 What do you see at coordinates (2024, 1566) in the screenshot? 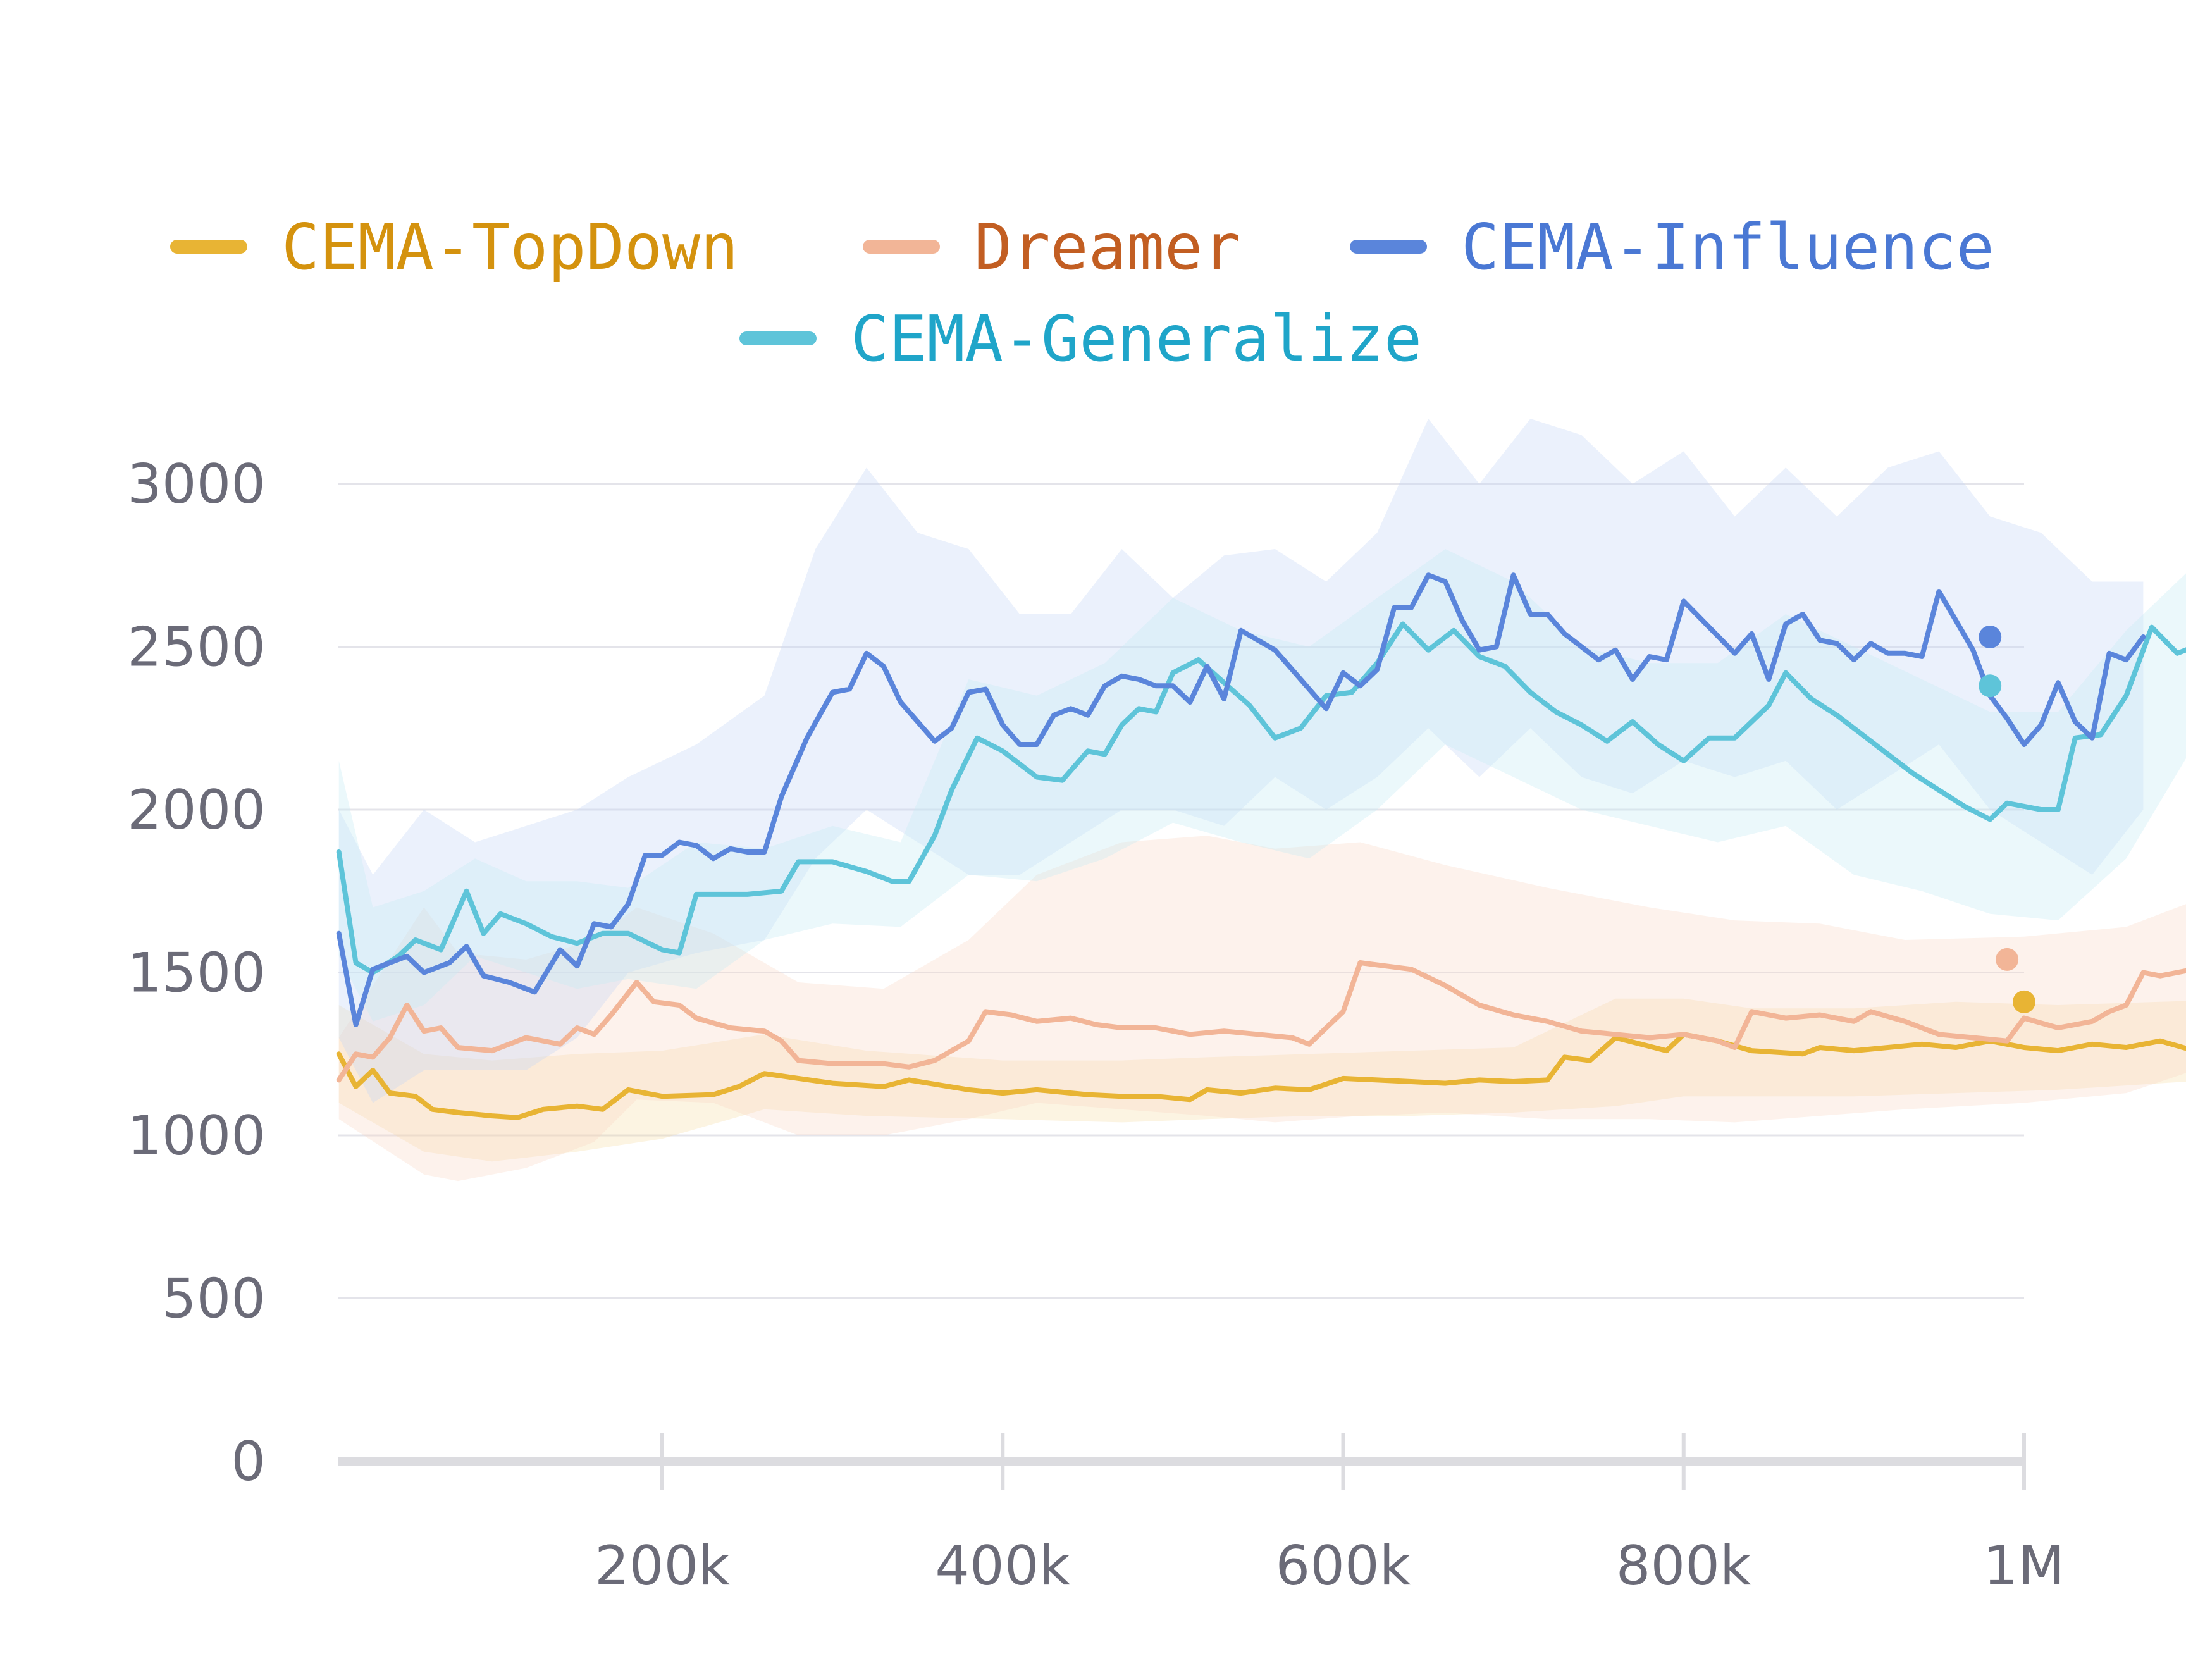
I see `x-tick-label: 1M` at bounding box center [2024, 1566].